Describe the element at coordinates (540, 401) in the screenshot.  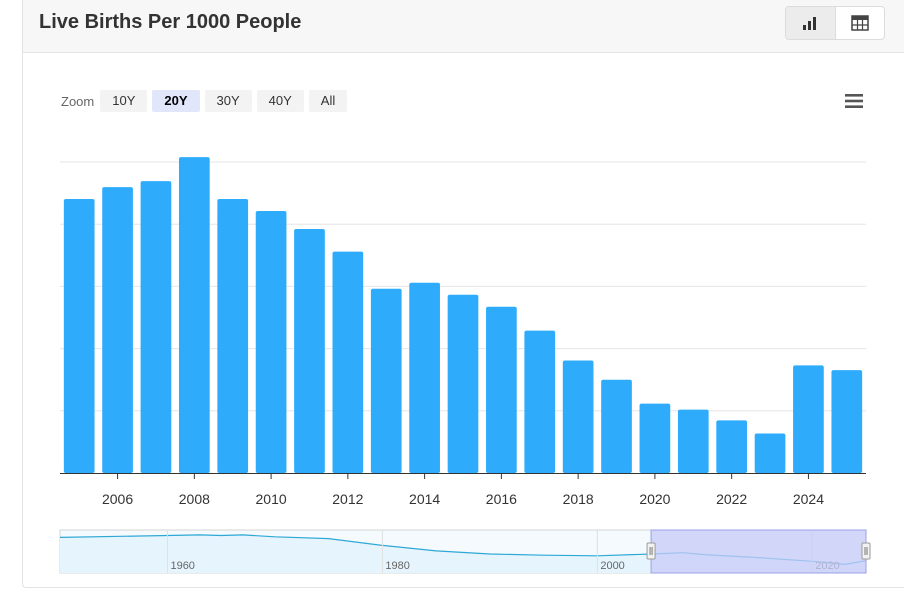
I see `bar-2017` at that location.